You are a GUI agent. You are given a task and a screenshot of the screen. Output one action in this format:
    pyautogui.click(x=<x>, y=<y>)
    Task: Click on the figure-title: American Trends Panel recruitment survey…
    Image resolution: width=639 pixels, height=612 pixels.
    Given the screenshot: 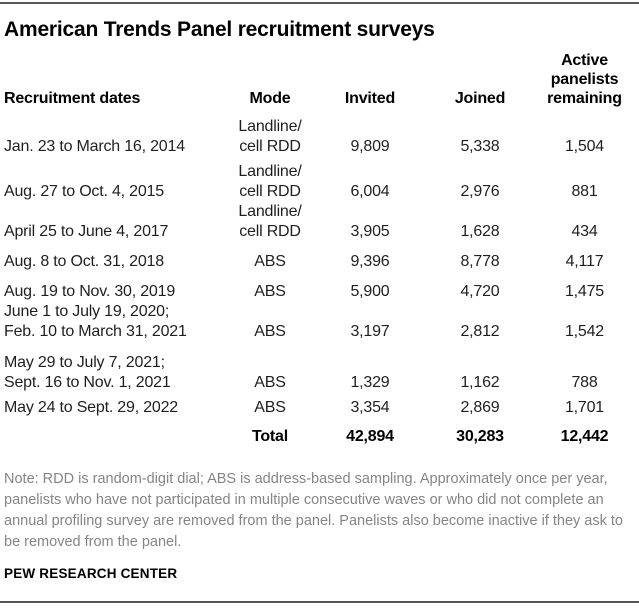 What is the action you would take?
    pyautogui.click(x=219, y=29)
    